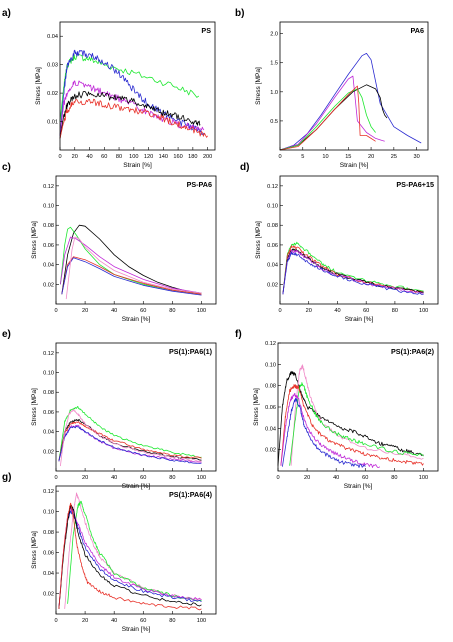 Image resolution: width=453 pixels, height=642 pixels. Describe the element at coordinates (274, 35) in the screenshot. I see `y-tick-label: 2.0` at that location.